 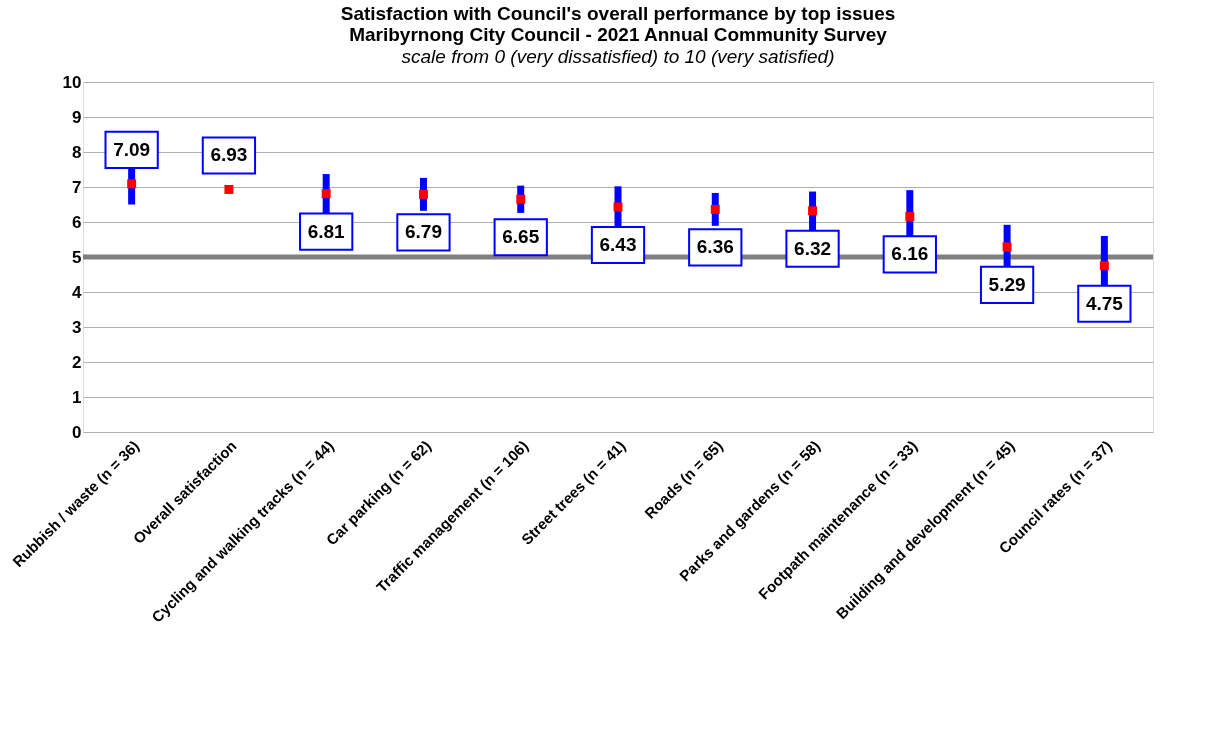 What do you see at coordinates (423, 232) in the screenshot?
I see `data-label: 6.79` at bounding box center [423, 232].